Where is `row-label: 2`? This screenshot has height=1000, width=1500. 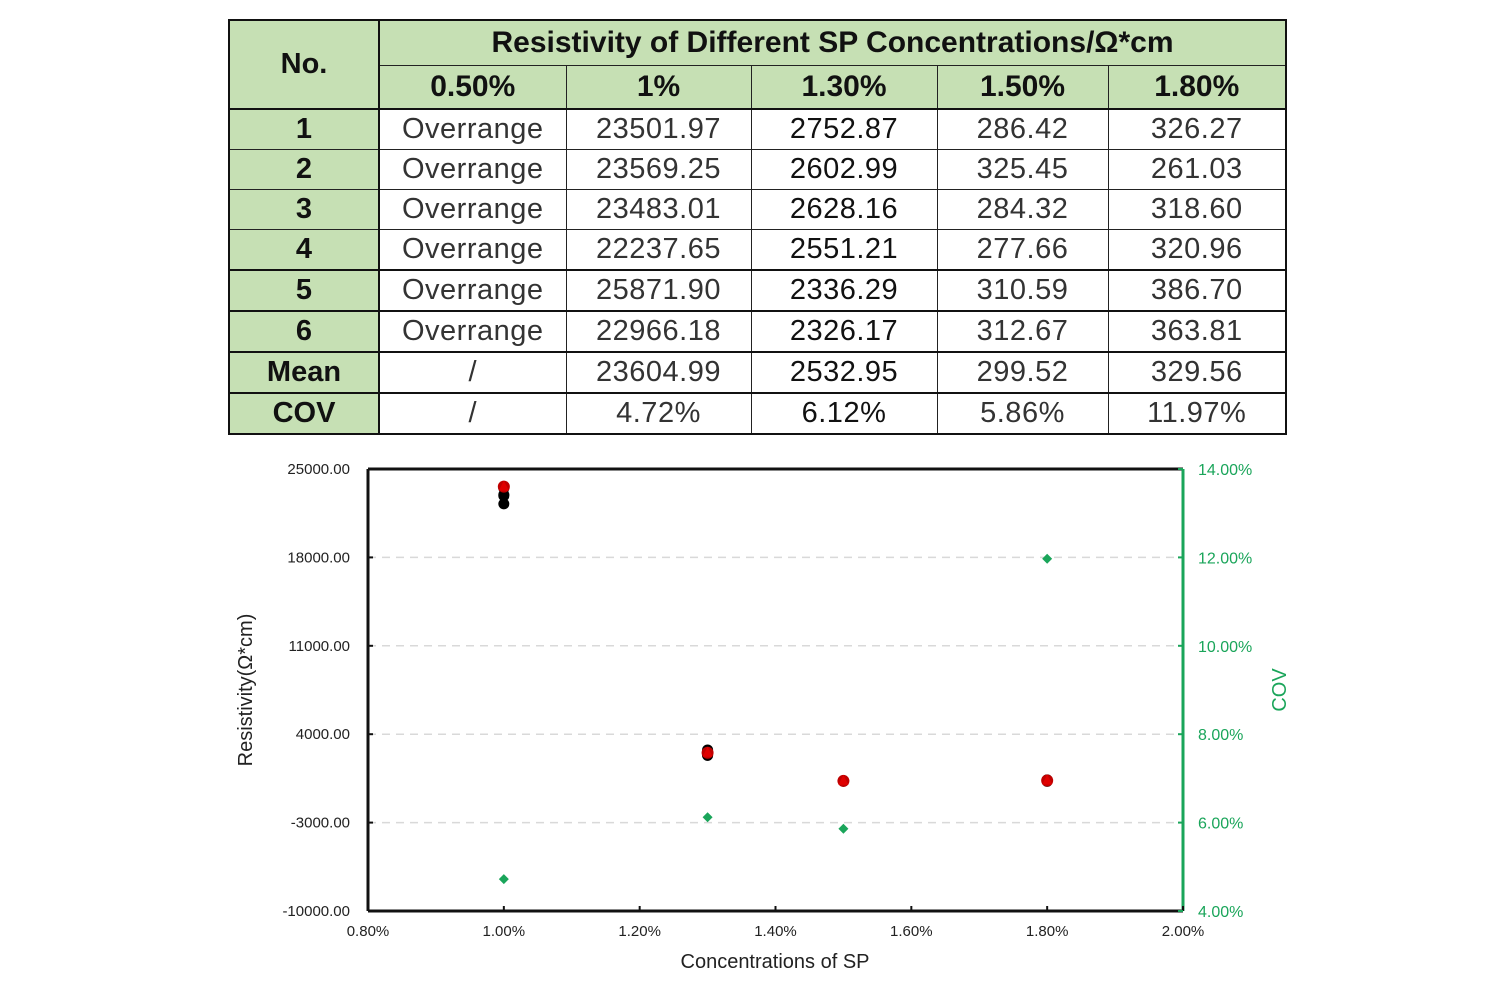 row-label: 2 is located at coordinates (304, 169).